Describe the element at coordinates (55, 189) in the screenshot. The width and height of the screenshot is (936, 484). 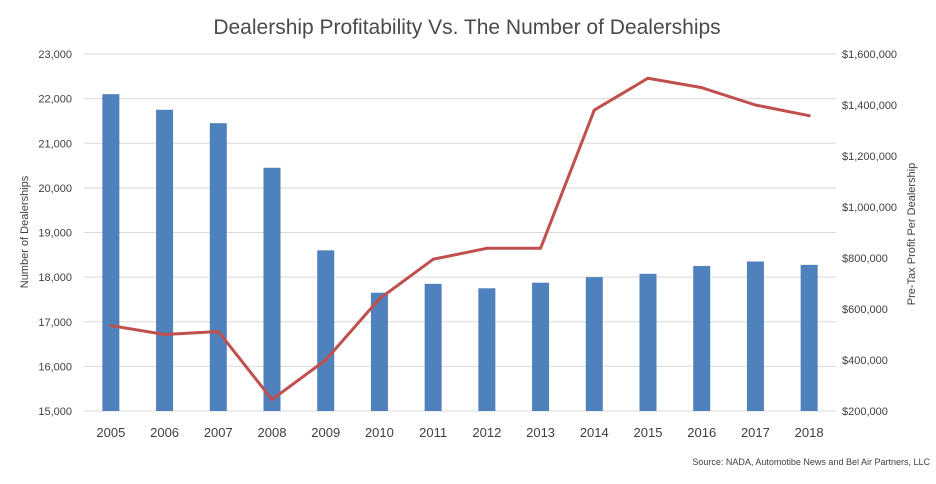
I see `left-tick-label: 20,000` at that location.